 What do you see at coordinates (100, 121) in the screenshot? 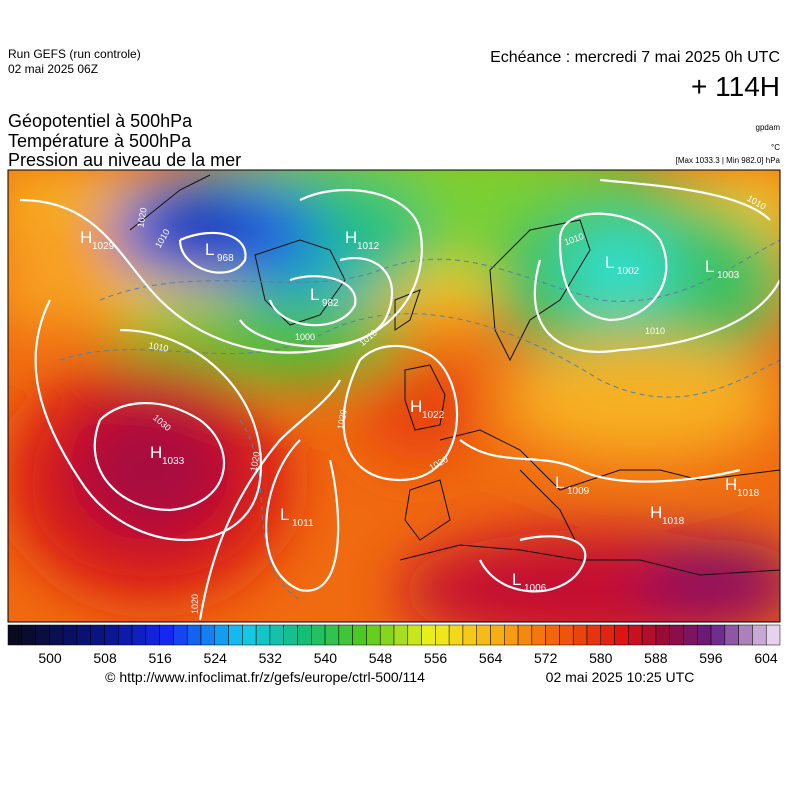
I see `field-label: Géopotentiel à 500hPa` at bounding box center [100, 121].